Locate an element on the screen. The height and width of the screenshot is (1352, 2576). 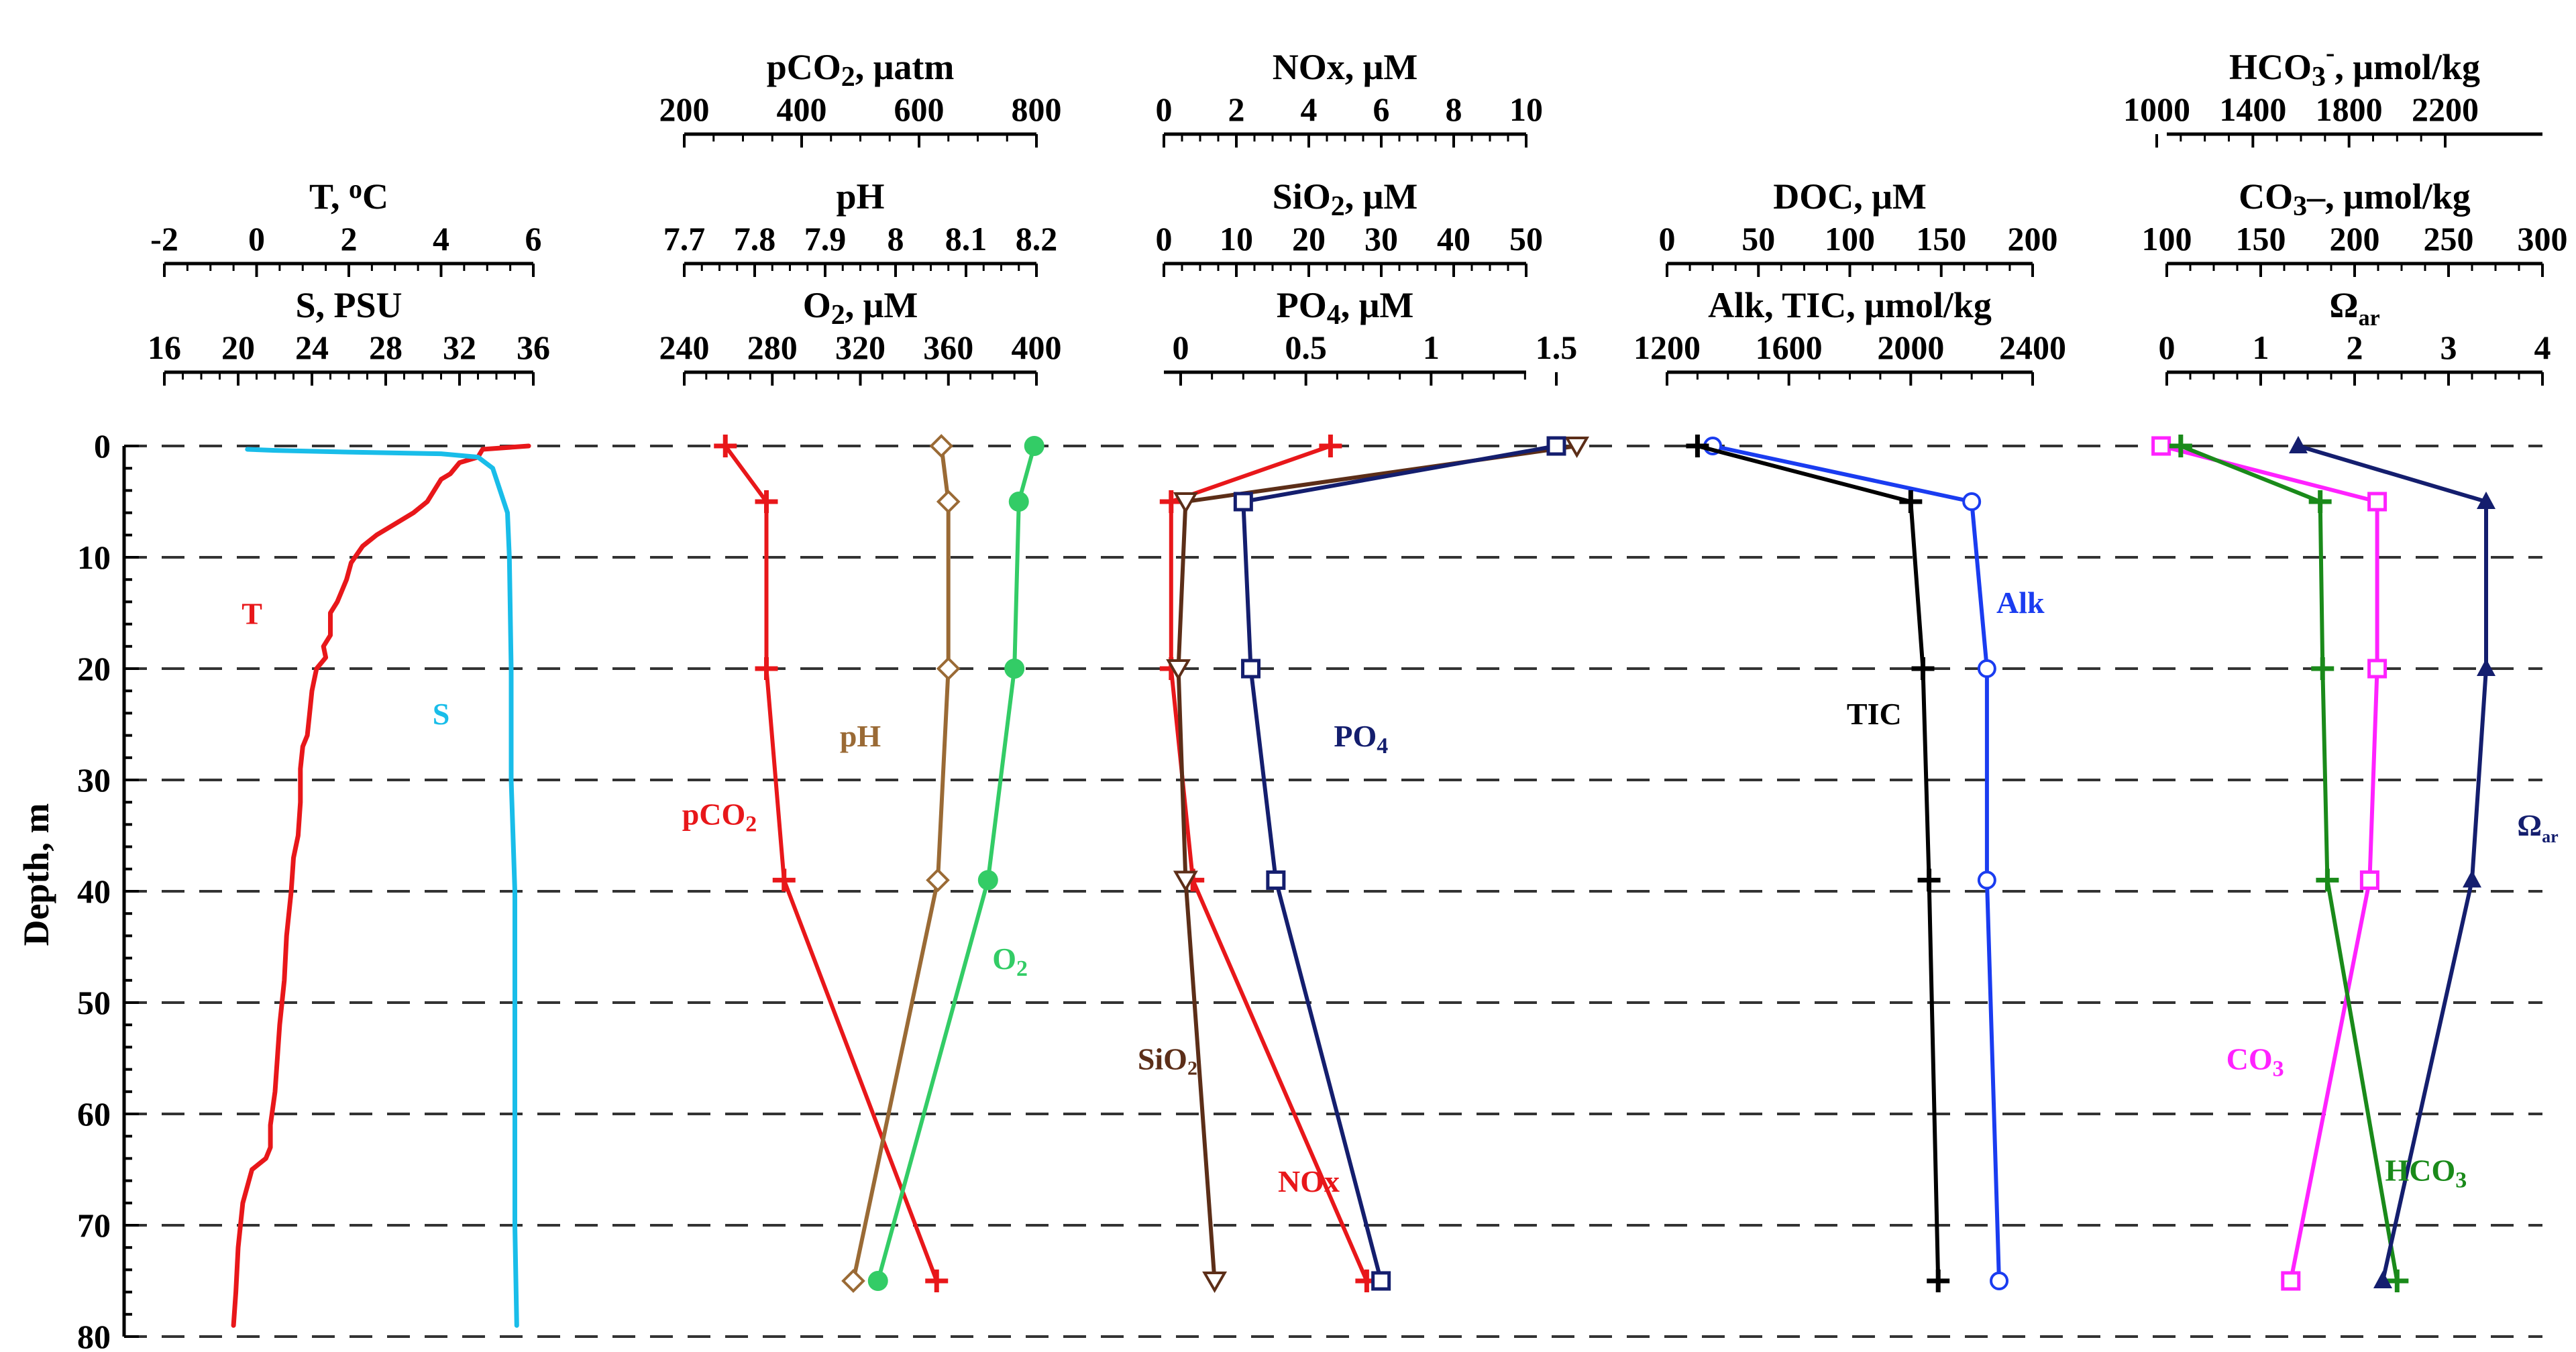
series-s is located at coordinates (382, 887).